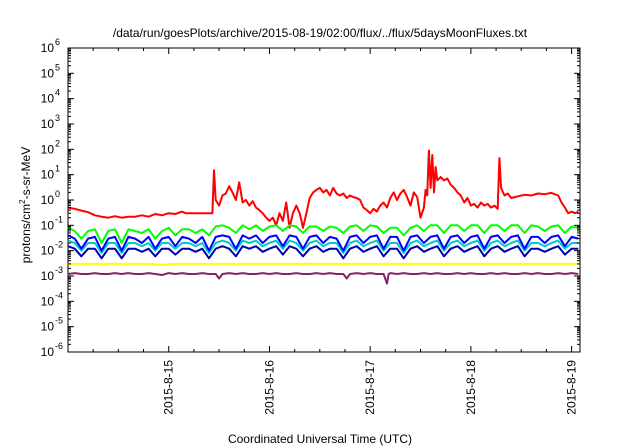  What do you see at coordinates (320, 439) in the screenshot?
I see `x-axis-label: Coordinated Universal Time (UTC)` at bounding box center [320, 439].